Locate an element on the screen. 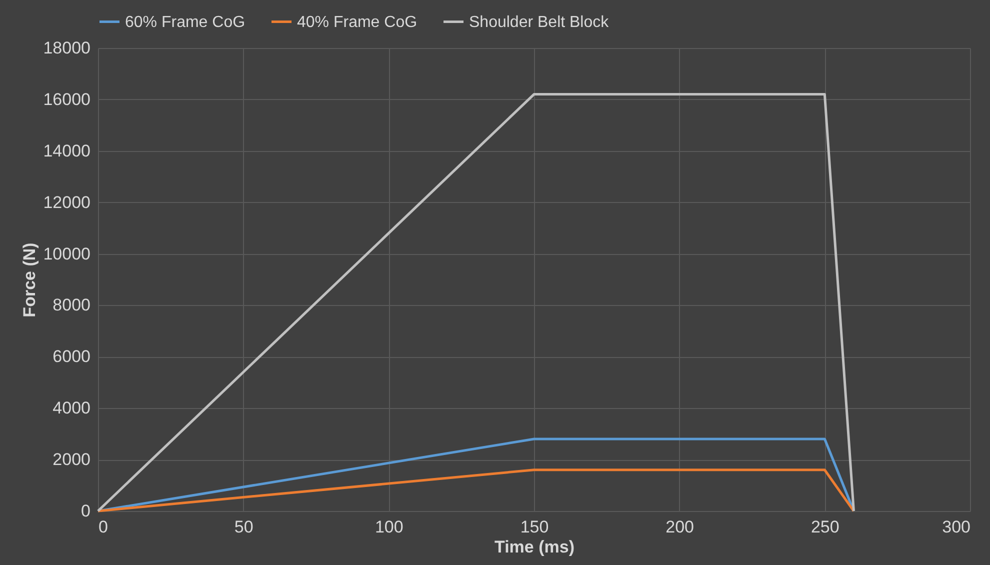 The image size is (990, 565). x-tick-label: 100 is located at coordinates (389, 527).